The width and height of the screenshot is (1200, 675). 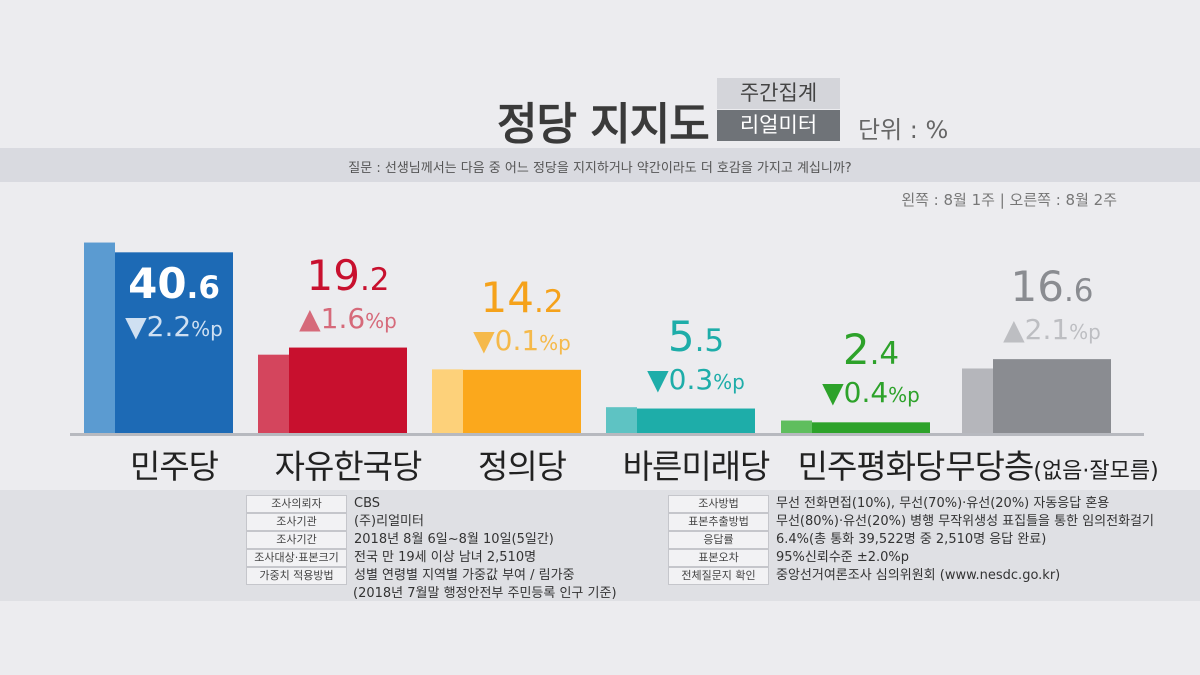 I want to click on unit-label: 단위 : %, so click(x=903, y=130).